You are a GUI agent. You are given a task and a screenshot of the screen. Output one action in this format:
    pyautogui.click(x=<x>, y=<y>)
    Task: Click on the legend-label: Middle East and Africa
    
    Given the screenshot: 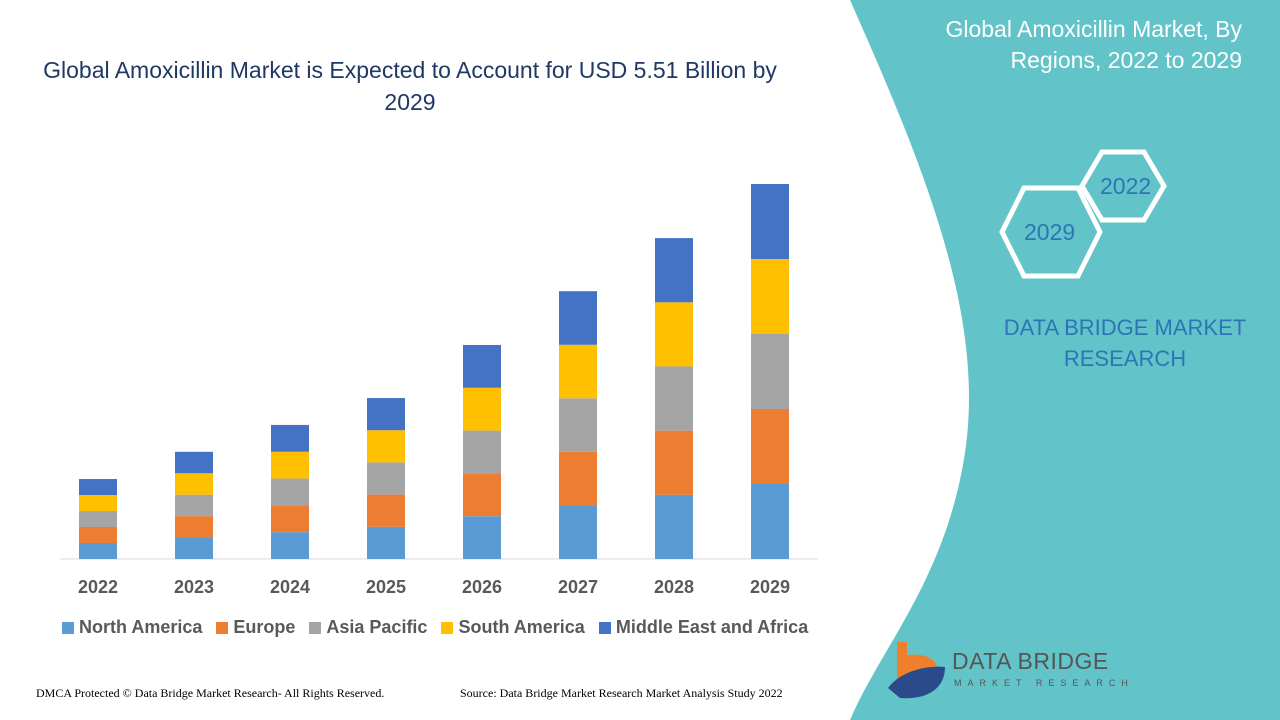 What is the action you would take?
    pyautogui.click(x=712, y=627)
    